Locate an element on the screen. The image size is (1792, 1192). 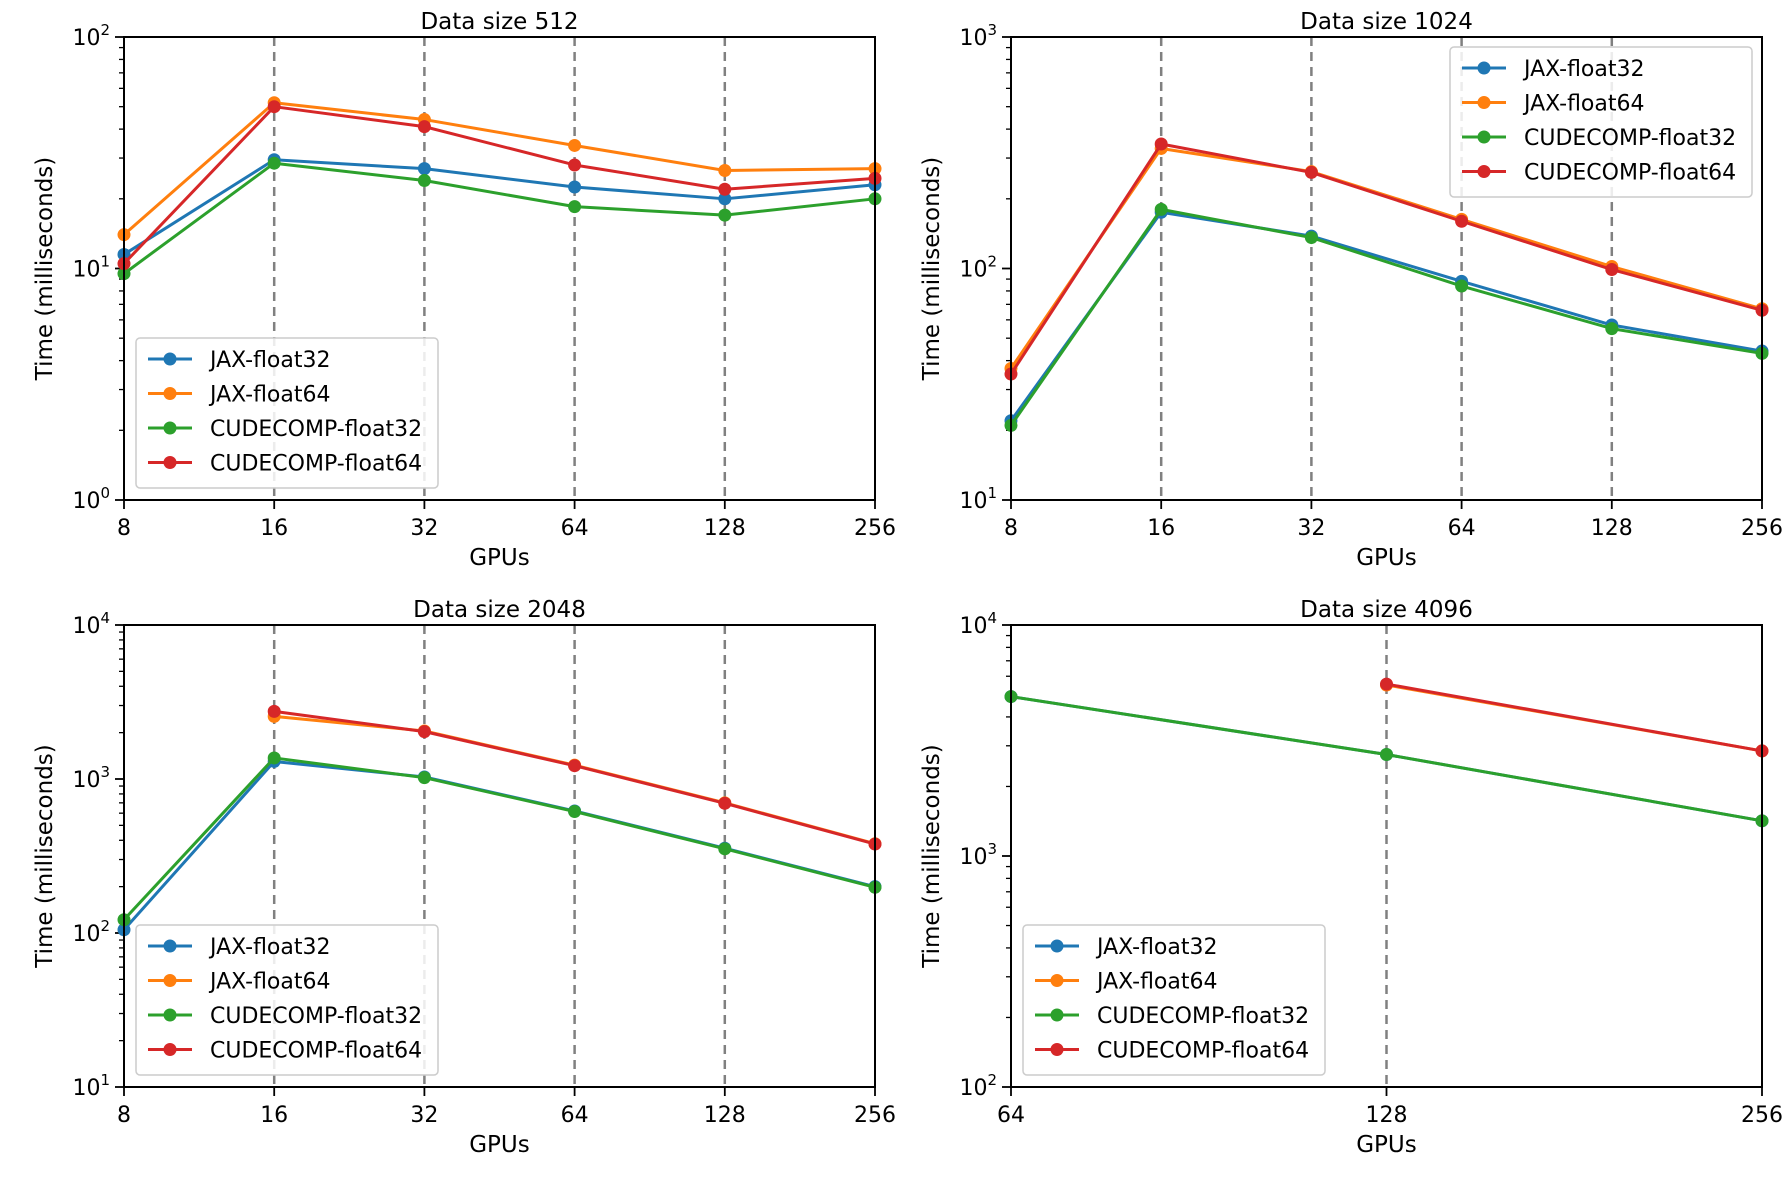
chart-title: Data size 1024 is located at coordinates (1386, 22).